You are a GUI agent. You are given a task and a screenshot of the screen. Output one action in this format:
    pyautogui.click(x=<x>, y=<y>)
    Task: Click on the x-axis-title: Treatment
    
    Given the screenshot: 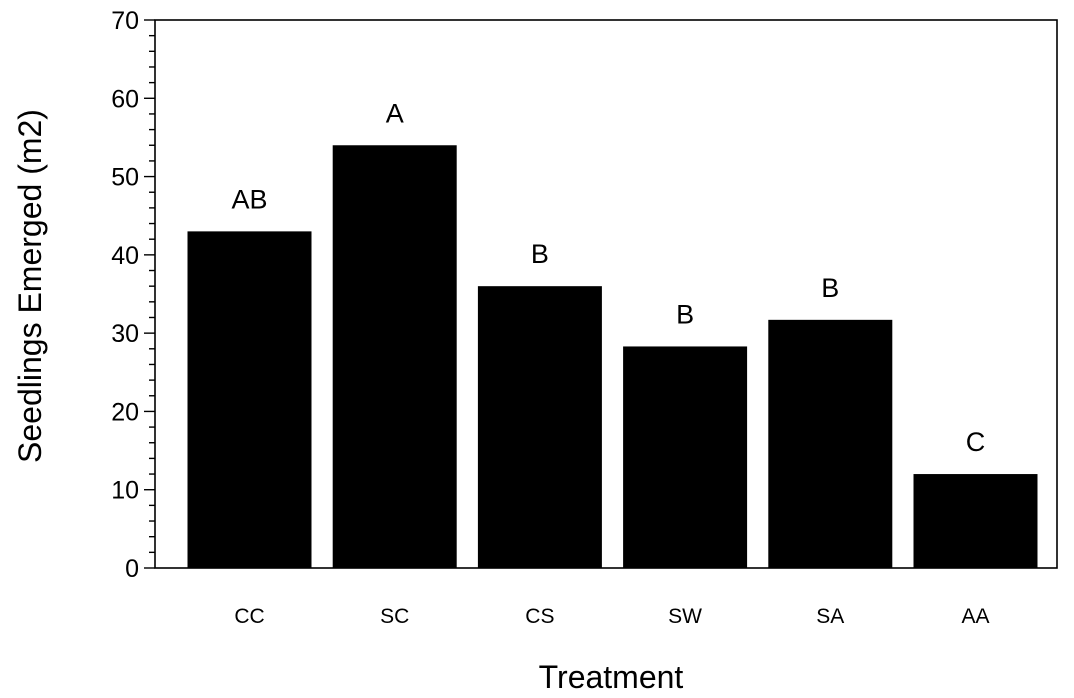 What is the action you would take?
    pyautogui.click(x=611, y=677)
    